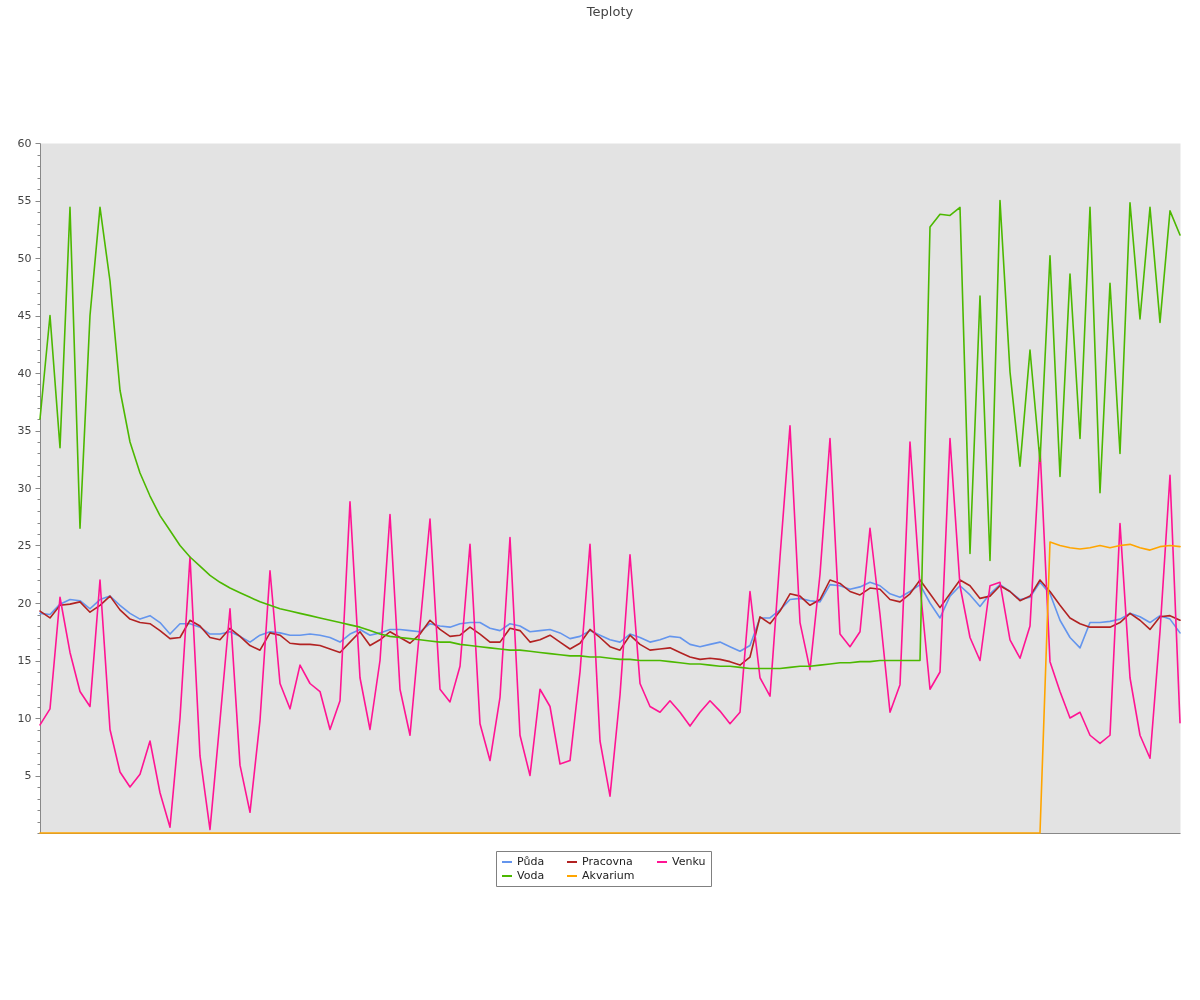 The image size is (1200, 1000). What do you see at coordinates (24, 718) in the screenshot?
I see `y-tick-label: 10` at bounding box center [24, 718].